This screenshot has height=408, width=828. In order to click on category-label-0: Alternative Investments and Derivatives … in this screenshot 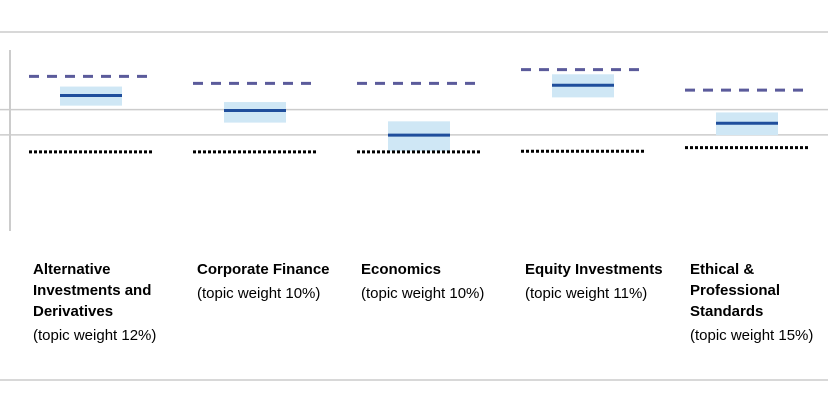, I will do `click(108, 302)`.